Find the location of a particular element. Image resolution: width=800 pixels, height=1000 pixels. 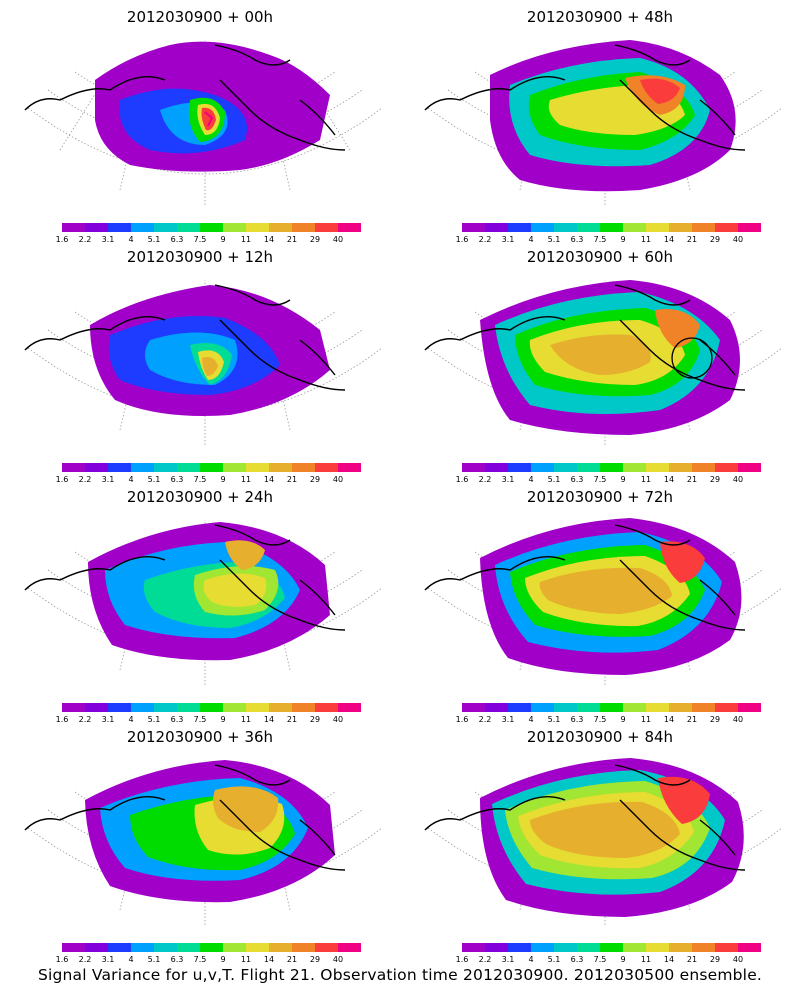

variance-field is located at coordinates (610, 357).